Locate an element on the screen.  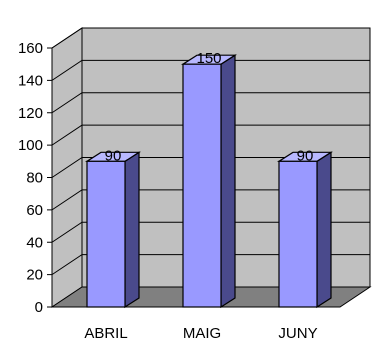
y-tick-label: 80 is located at coordinates (34, 178).